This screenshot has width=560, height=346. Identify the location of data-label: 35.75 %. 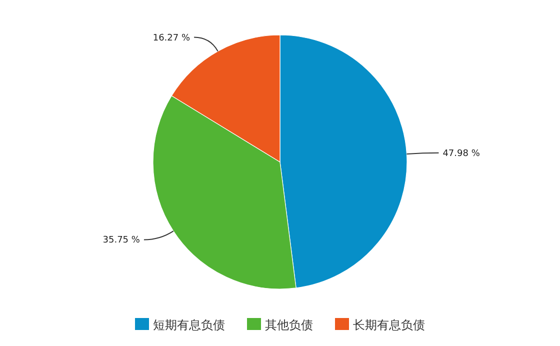
(121, 241).